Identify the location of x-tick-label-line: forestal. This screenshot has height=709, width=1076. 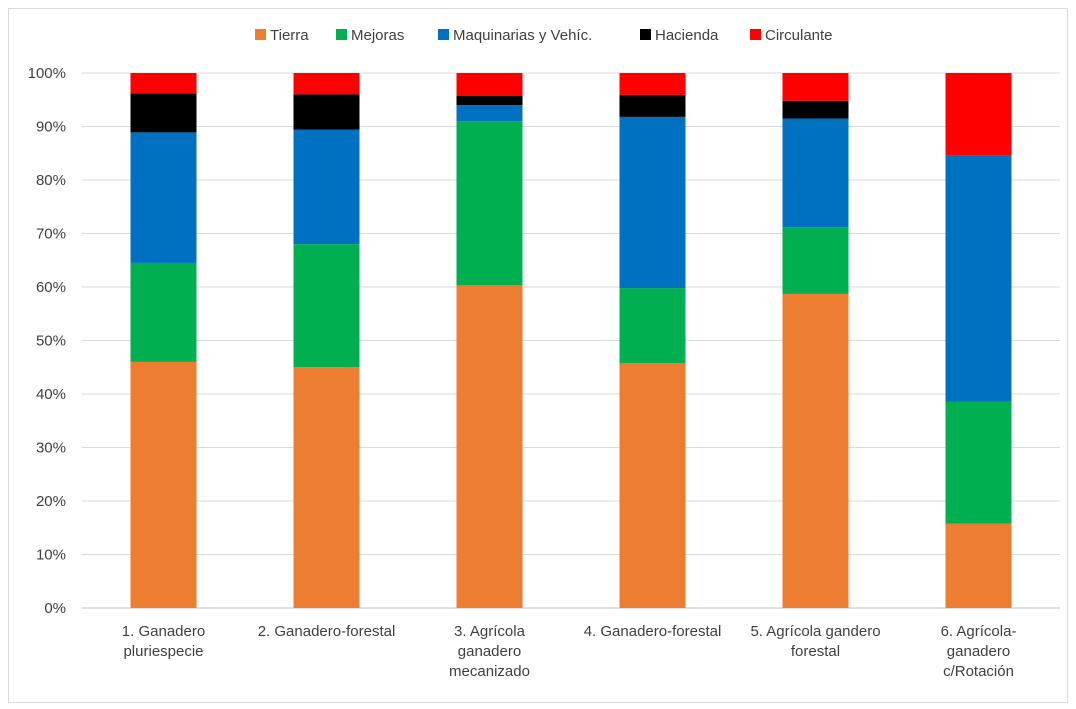
(815, 651).